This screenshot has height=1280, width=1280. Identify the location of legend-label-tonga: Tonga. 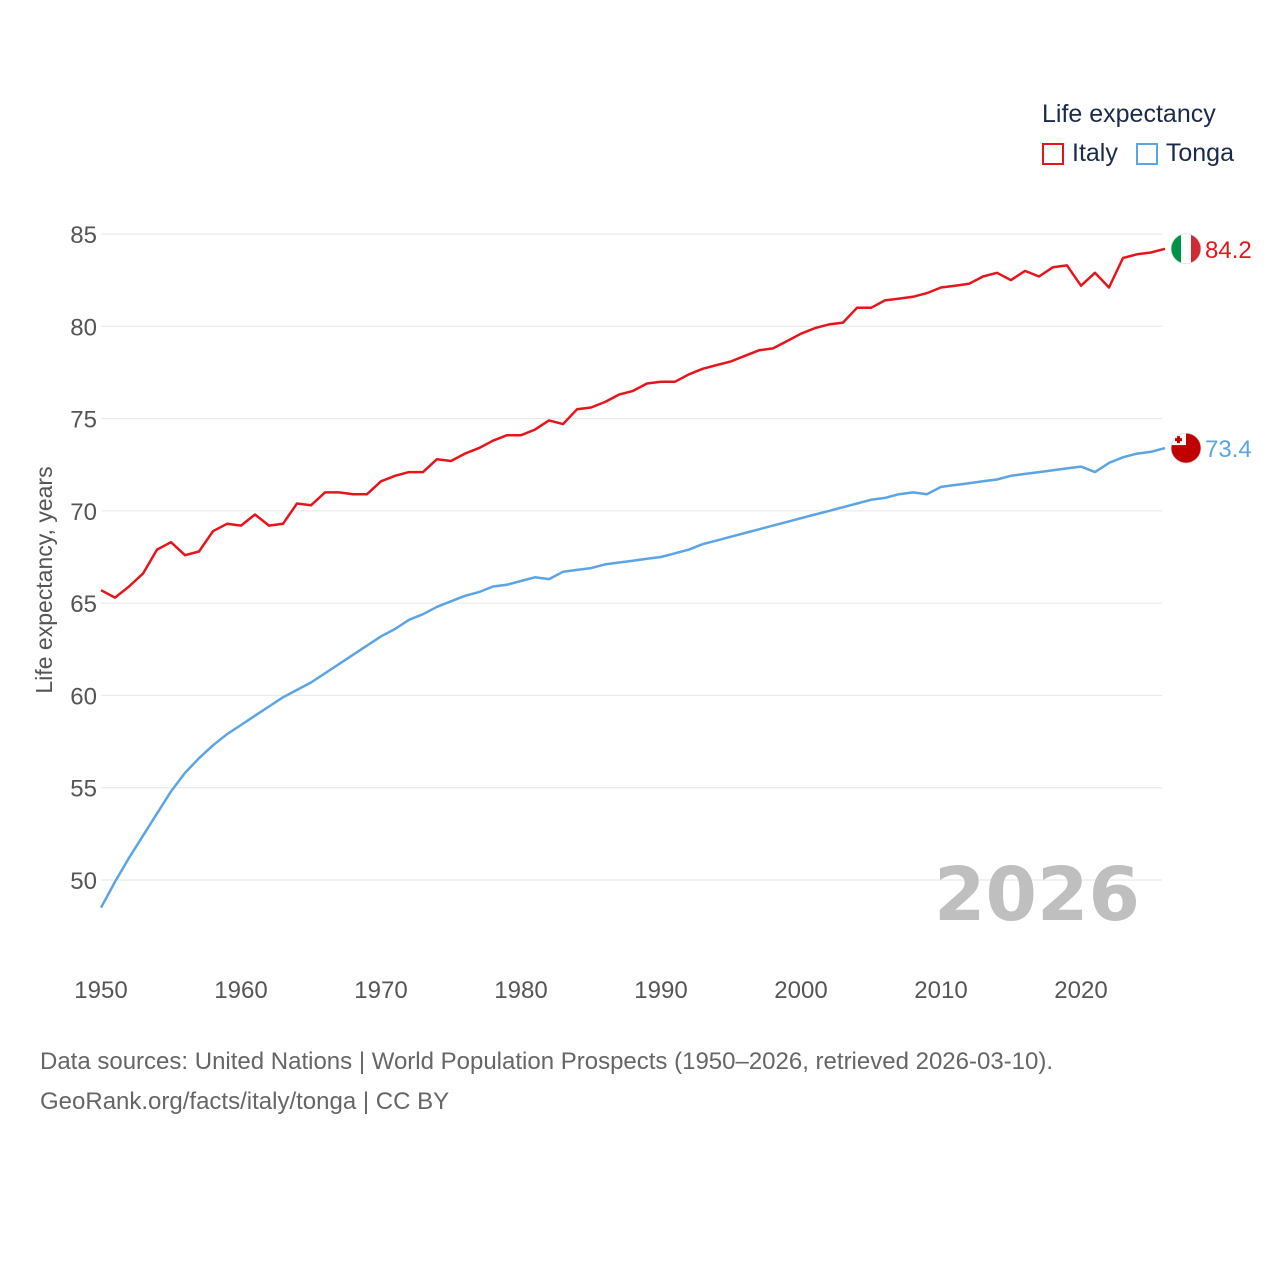
(1199, 153).